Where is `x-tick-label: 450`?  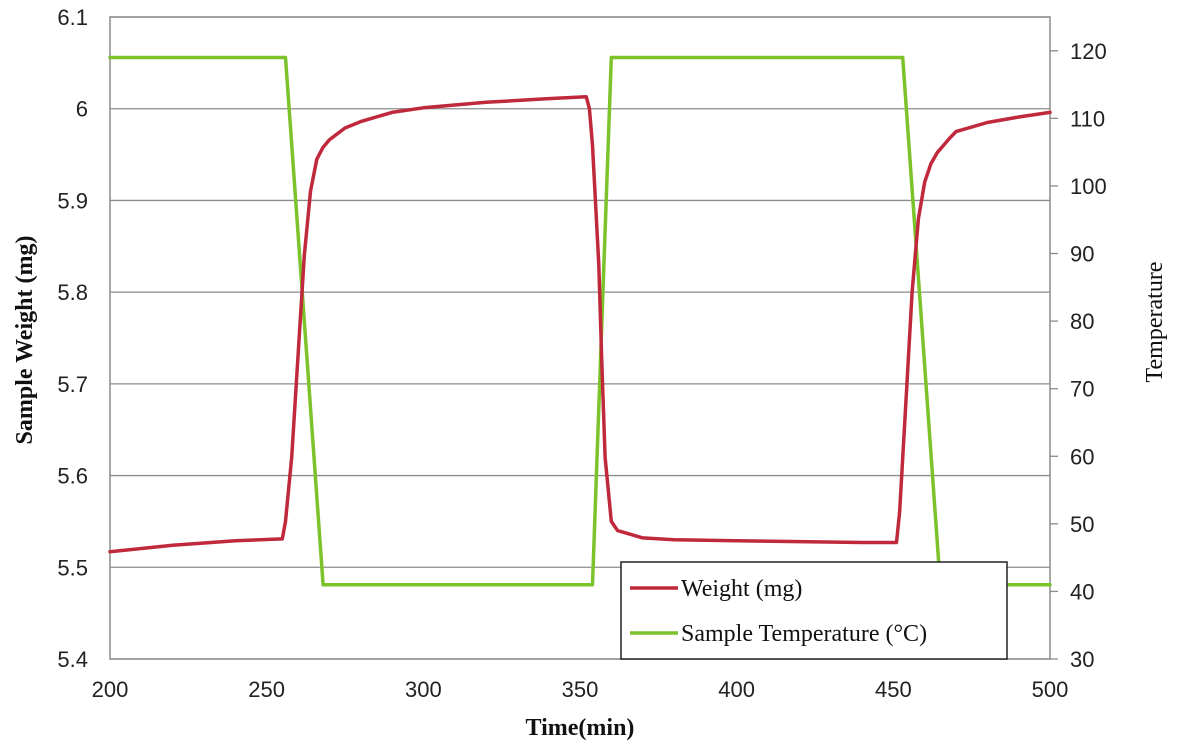
x-tick-label: 450 is located at coordinates (893, 689).